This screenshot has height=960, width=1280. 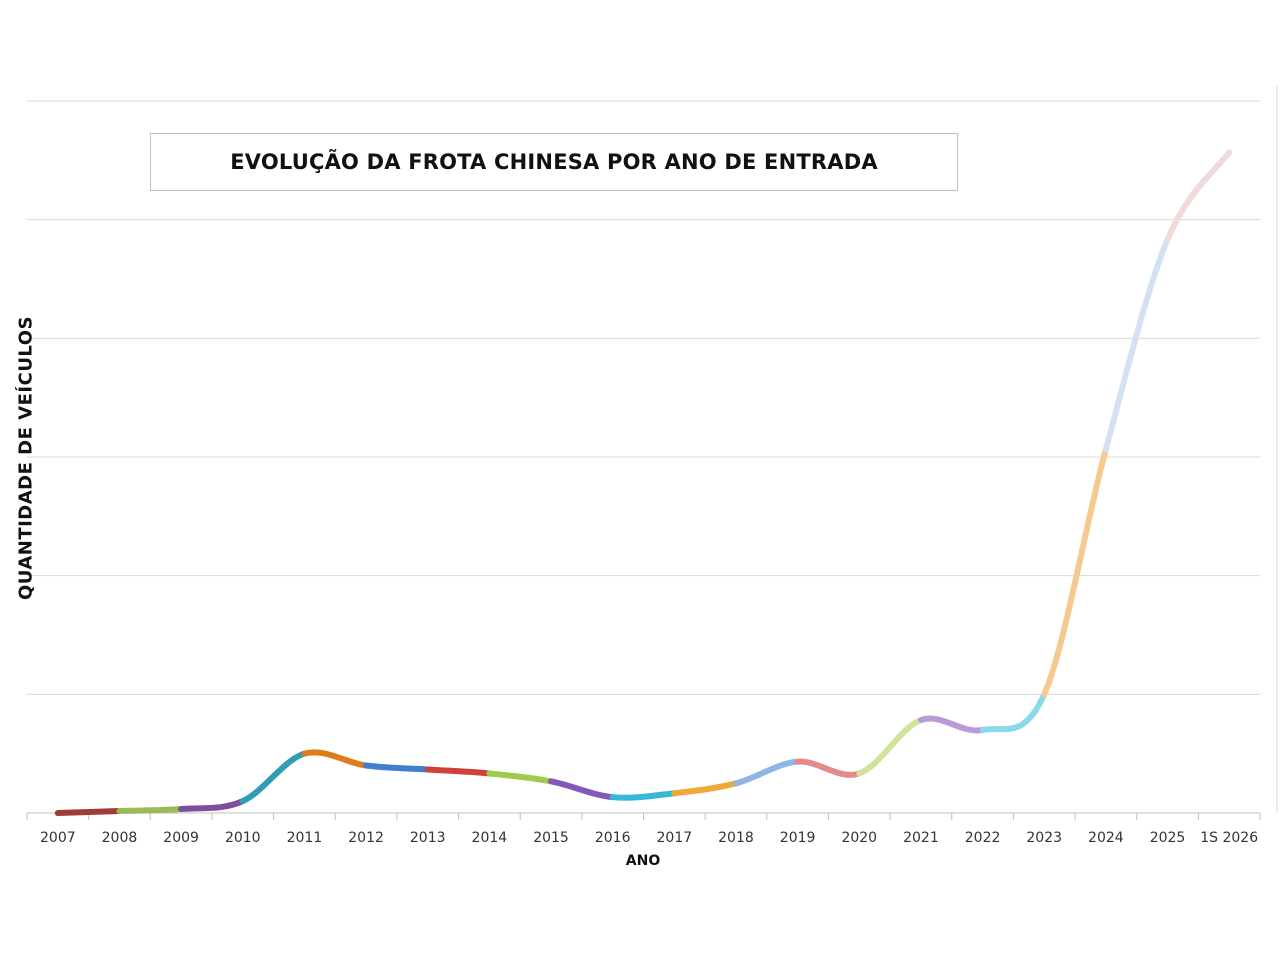 What do you see at coordinates (1168, 838) in the screenshot?
I see `x-tick-label-2025: 2025` at bounding box center [1168, 838].